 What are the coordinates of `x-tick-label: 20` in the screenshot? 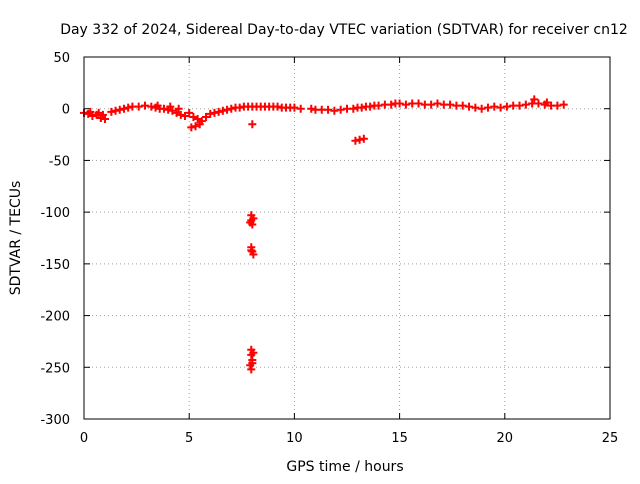 It's located at (505, 438).